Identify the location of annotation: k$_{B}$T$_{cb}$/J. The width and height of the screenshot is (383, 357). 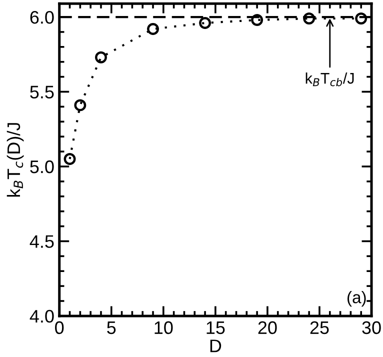
(330, 79).